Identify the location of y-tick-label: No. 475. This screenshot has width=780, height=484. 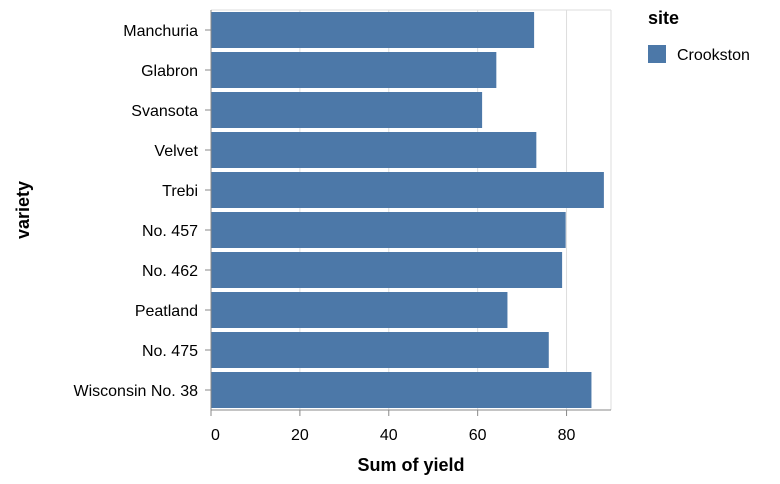
(170, 351).